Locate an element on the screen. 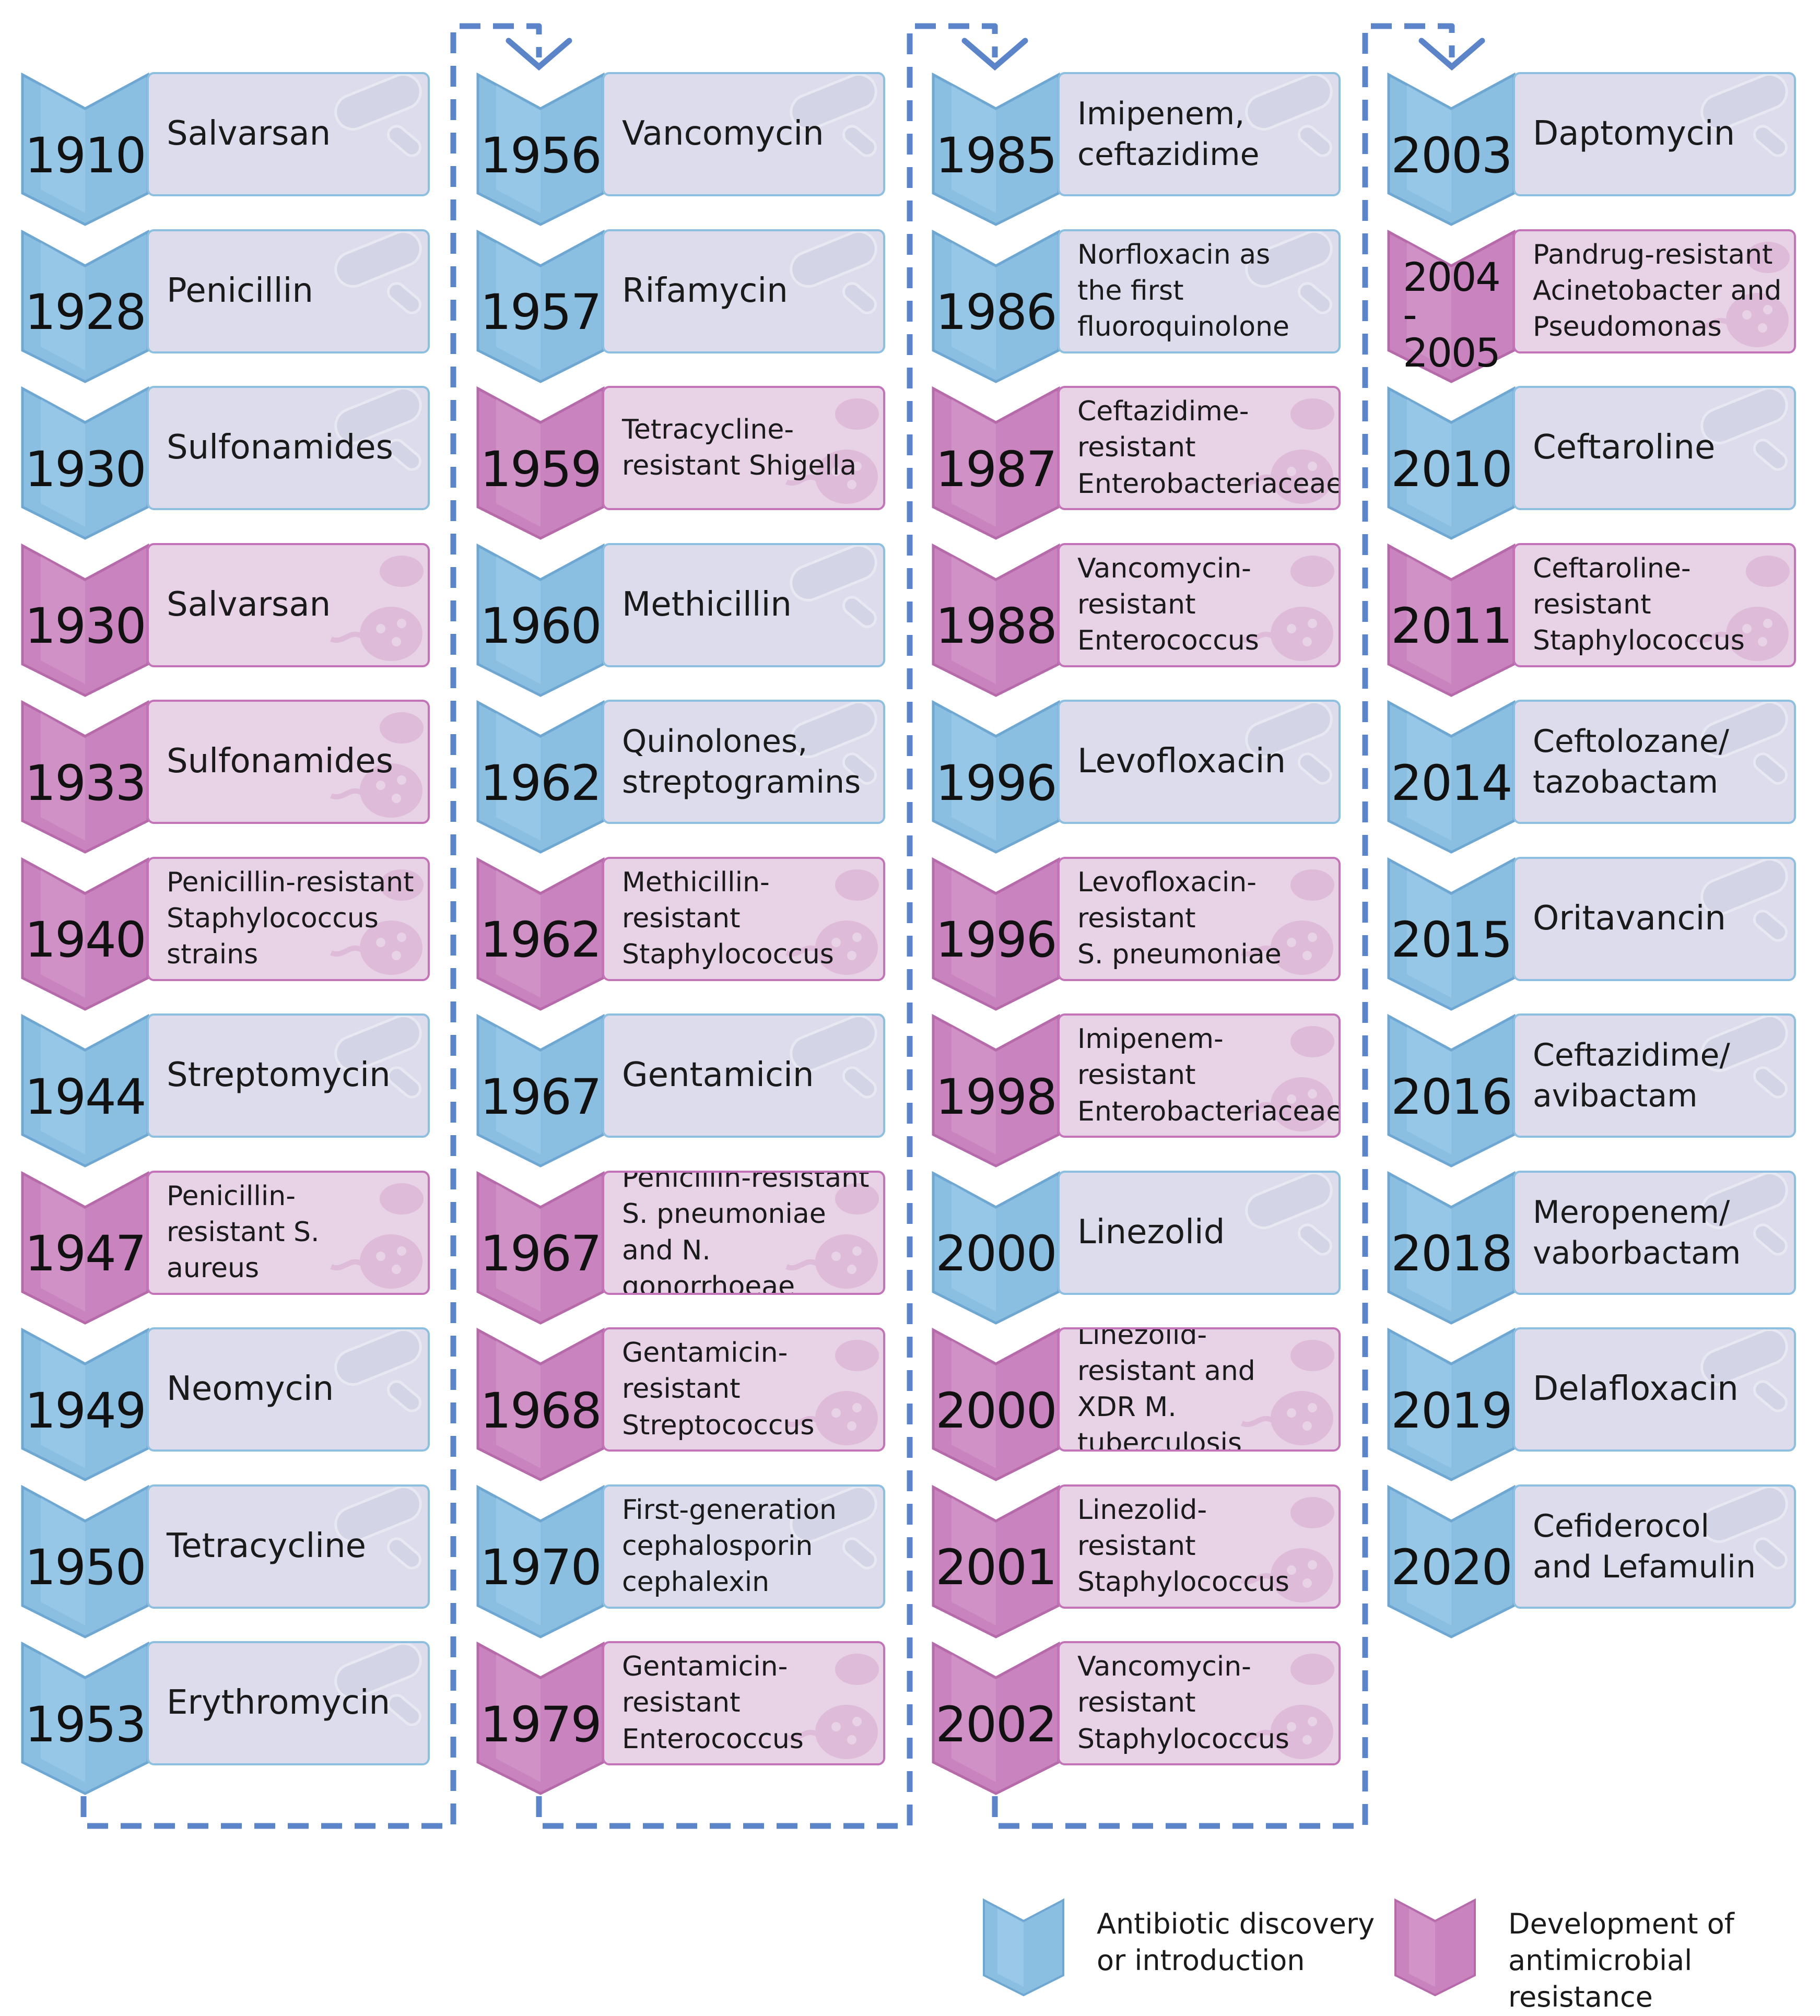  entry-card: Norfloxacin as the first fluoroquinolone is located at coordinates (1199, 291).